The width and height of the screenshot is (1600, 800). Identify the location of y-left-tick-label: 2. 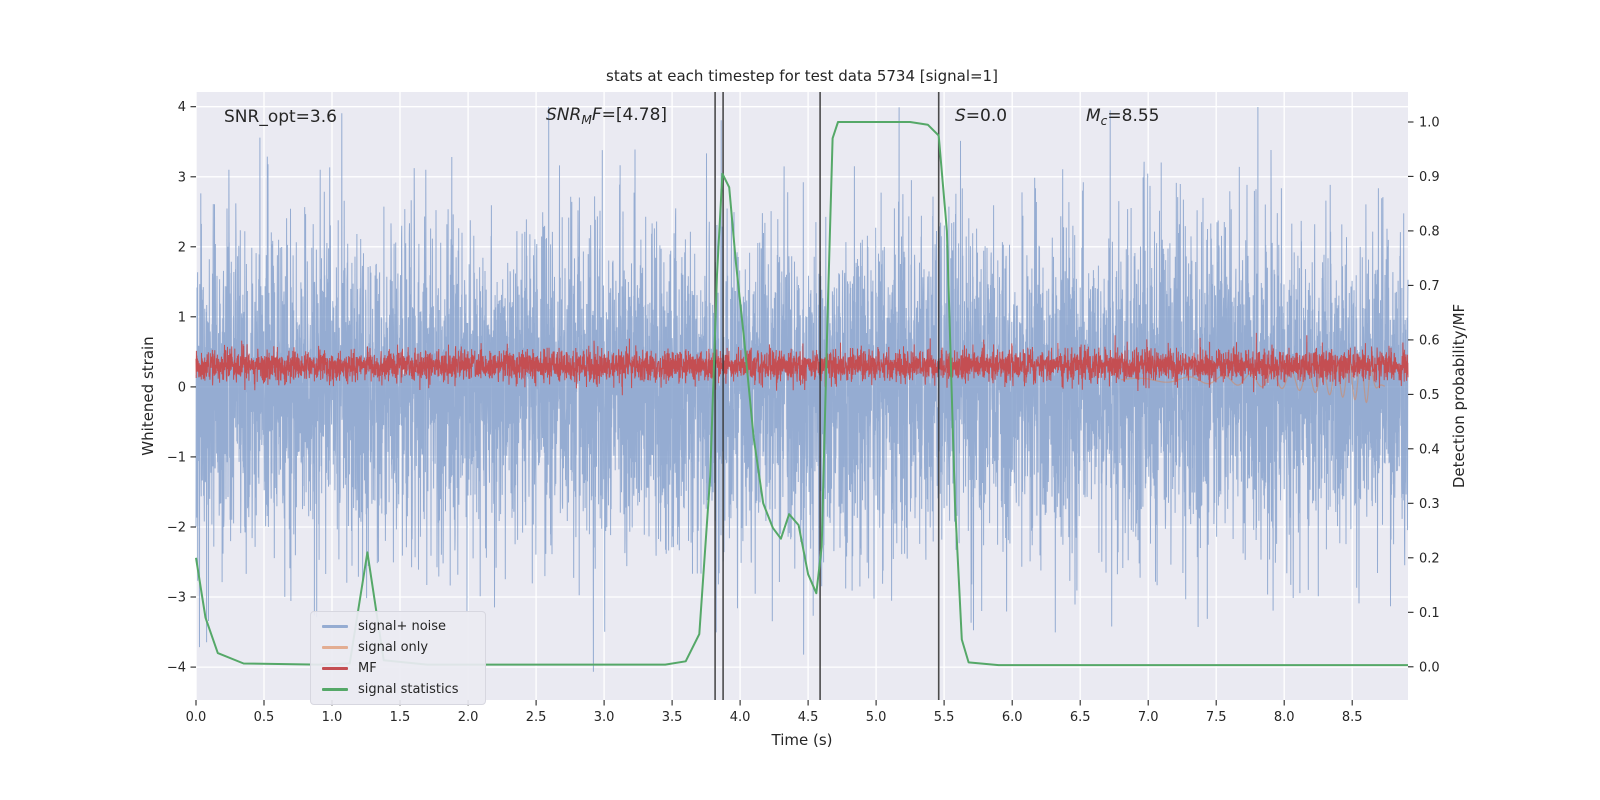
(182, 247).